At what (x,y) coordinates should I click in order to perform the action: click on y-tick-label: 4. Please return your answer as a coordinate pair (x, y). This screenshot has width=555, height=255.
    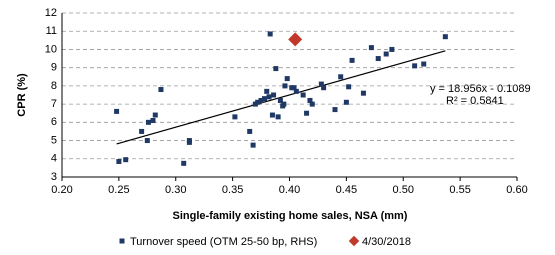
    Looking at the image, I should click on (54, 159).